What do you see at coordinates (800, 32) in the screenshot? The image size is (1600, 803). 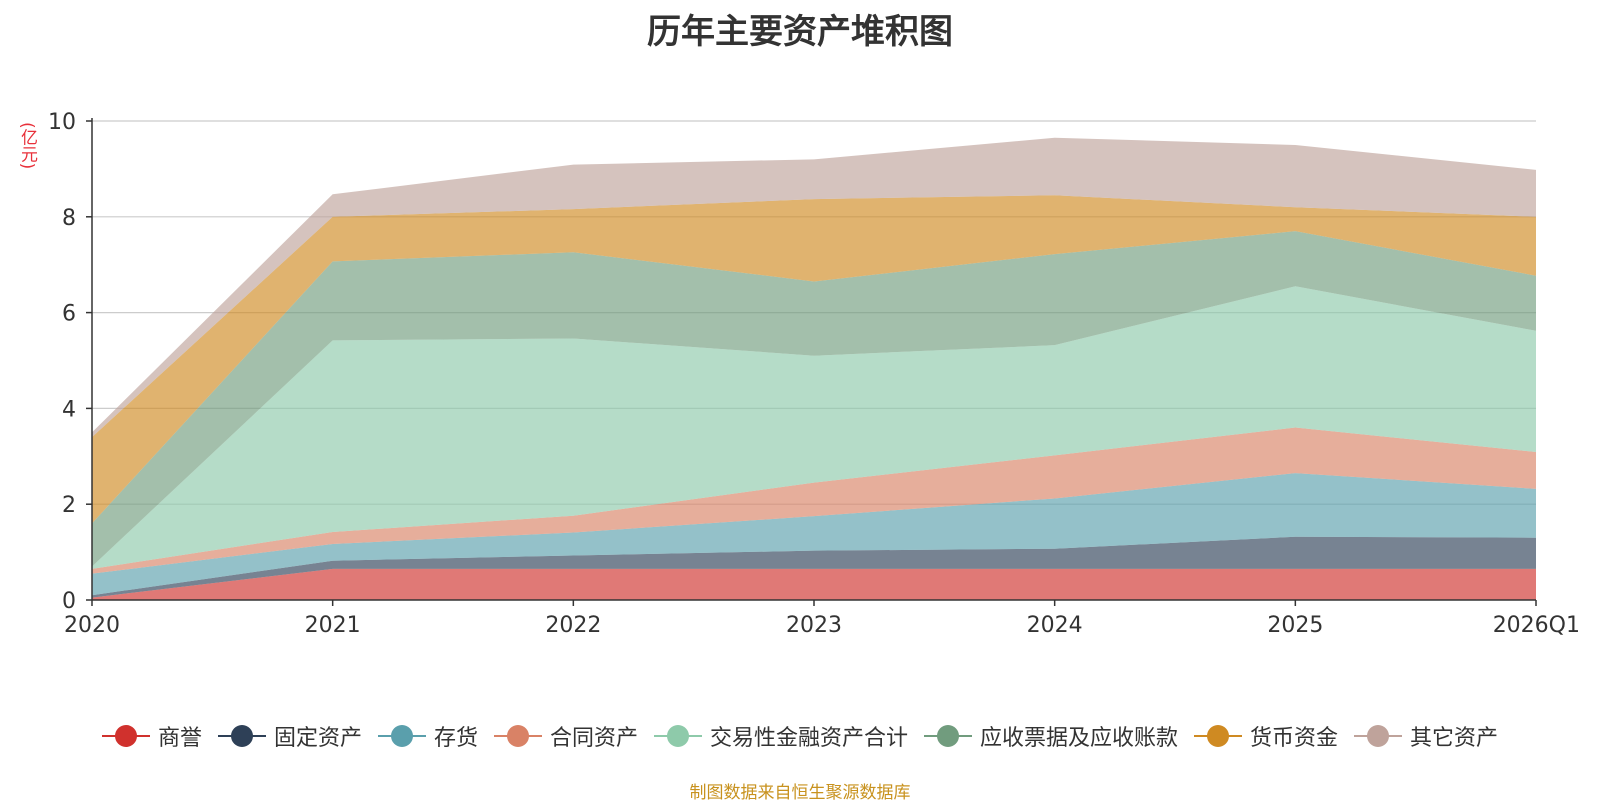 I see `chart-title: 历年主要资产堆积图` at bounding box center [800, 32].